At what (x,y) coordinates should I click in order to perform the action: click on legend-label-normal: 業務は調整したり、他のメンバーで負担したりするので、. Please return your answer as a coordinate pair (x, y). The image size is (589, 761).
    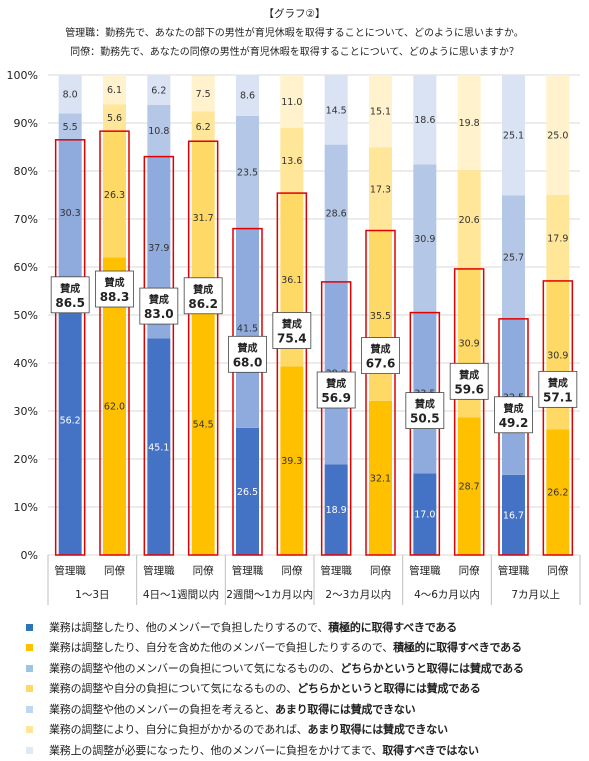
    Looking at the image, I should click on (189, 627).